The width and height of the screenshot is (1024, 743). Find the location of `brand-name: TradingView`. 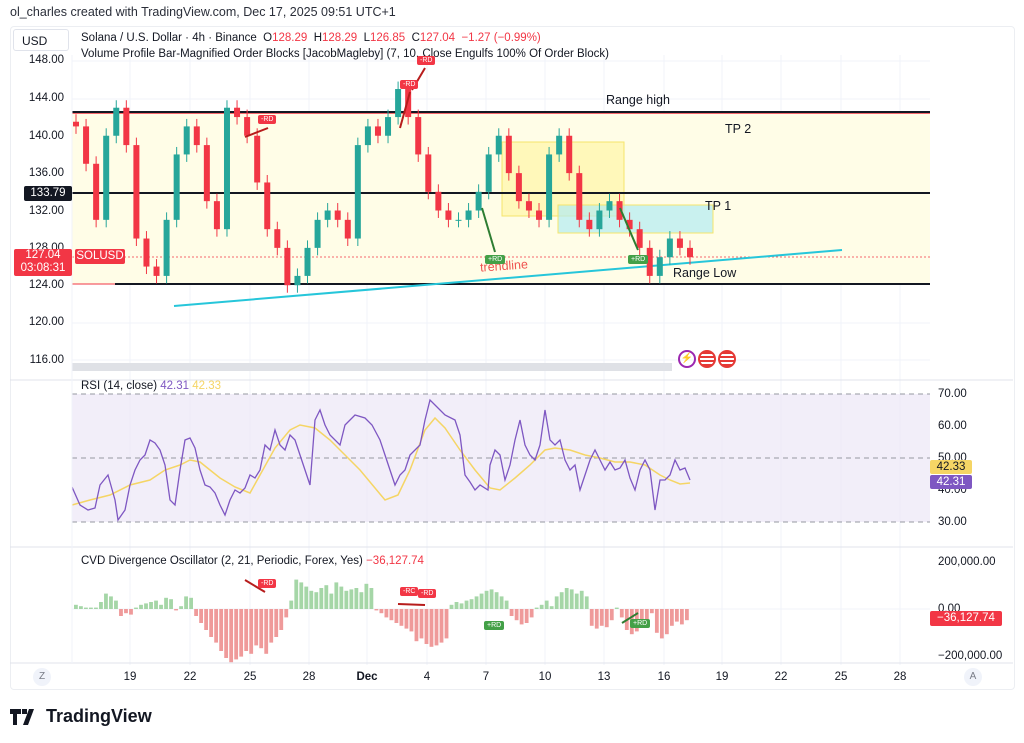

brand-name: TradingView is located at coordinates (99, 716).